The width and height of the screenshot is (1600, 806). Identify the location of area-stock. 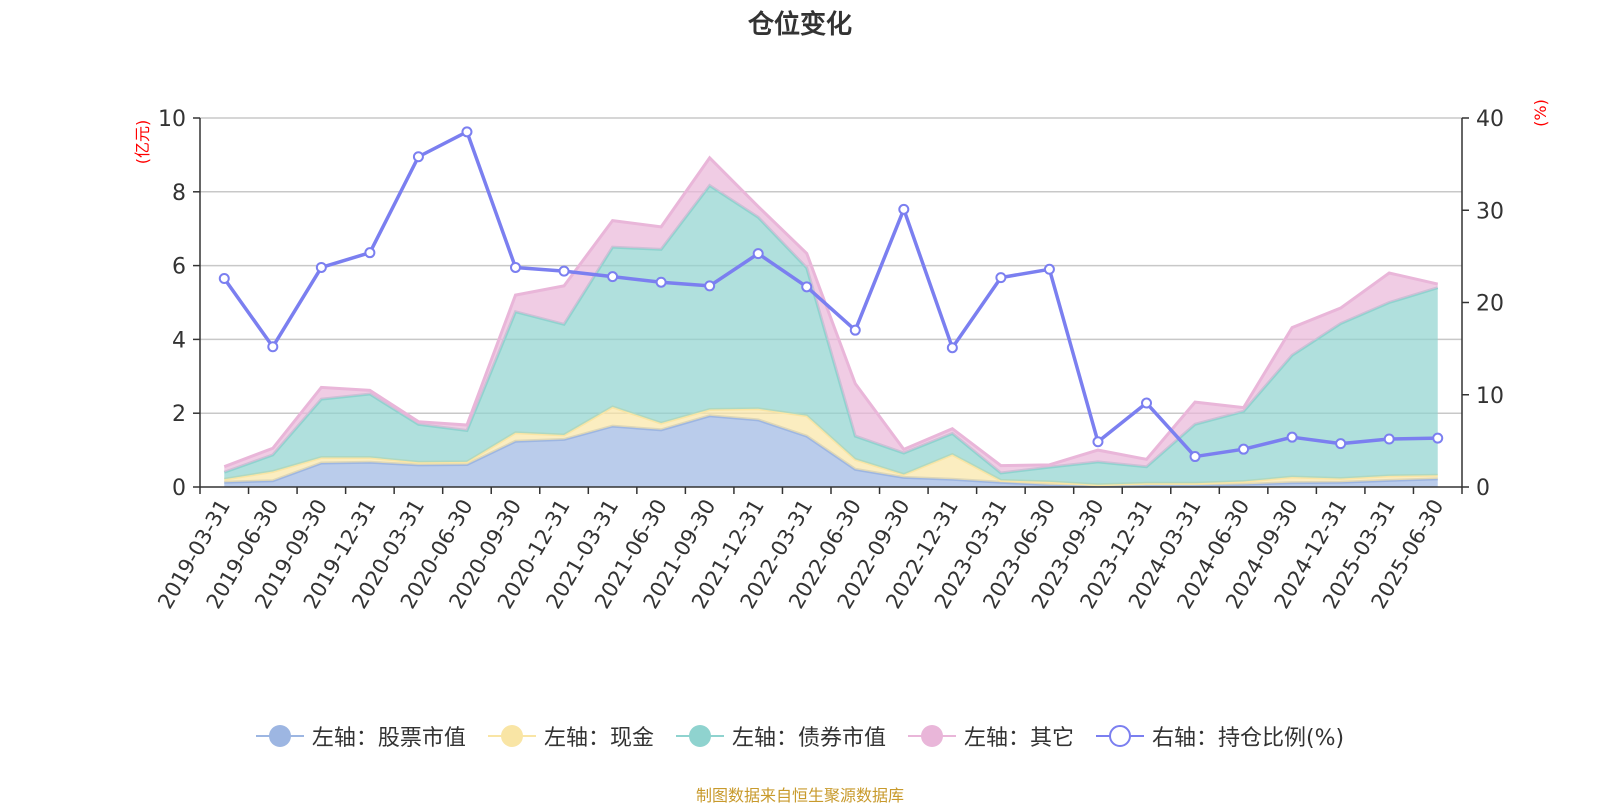
(831, 451).